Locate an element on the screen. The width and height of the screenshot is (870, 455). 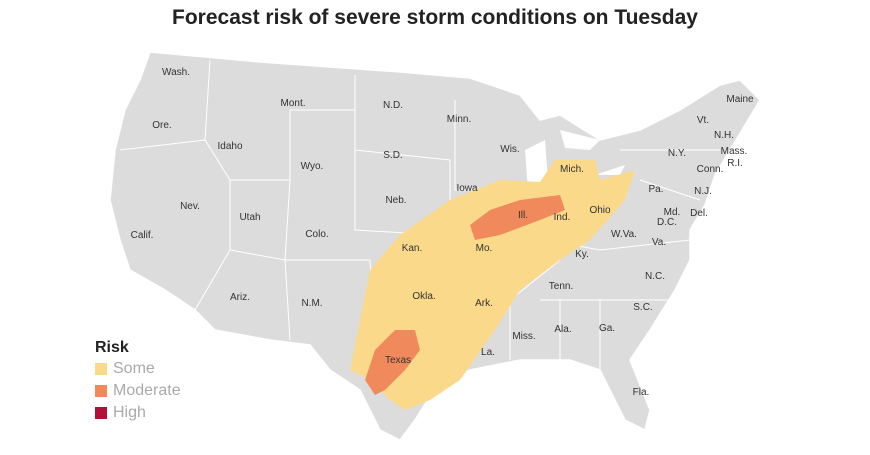
legend-label: High is located at coordinates (129, 412).